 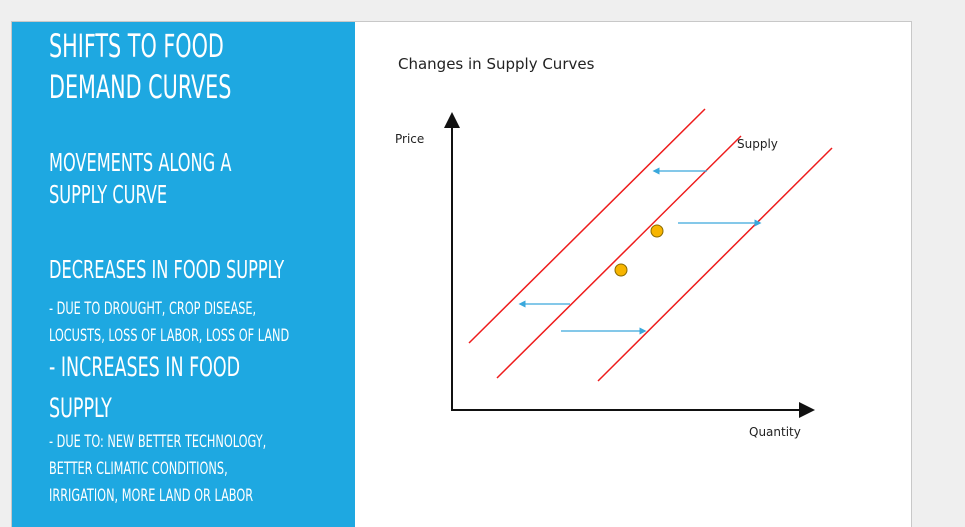 What do you see at coordinates (409, 139) in the screenshot?
I see `y-axis-label: Price` at bounding box center [409, 139].